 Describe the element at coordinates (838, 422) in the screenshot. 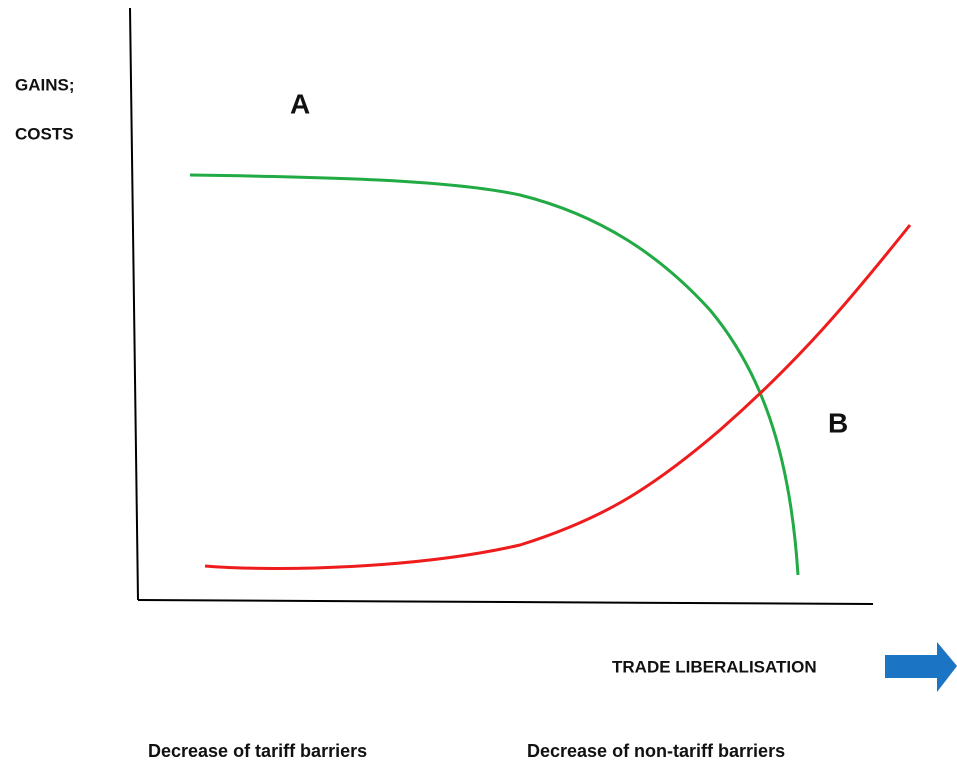

I see `region-label: B` at that location.